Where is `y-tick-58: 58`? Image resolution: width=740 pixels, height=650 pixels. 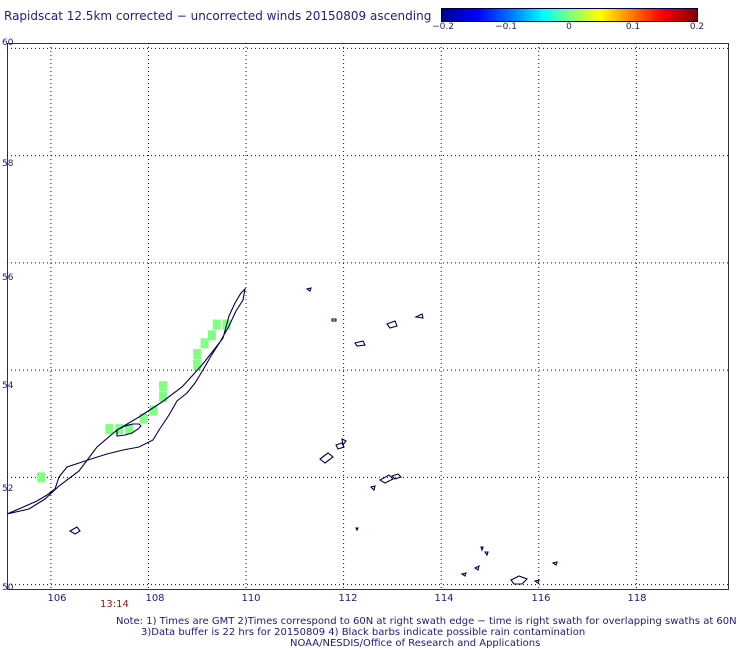 y-tick-58: 58 is located at coordinates (8, 164).